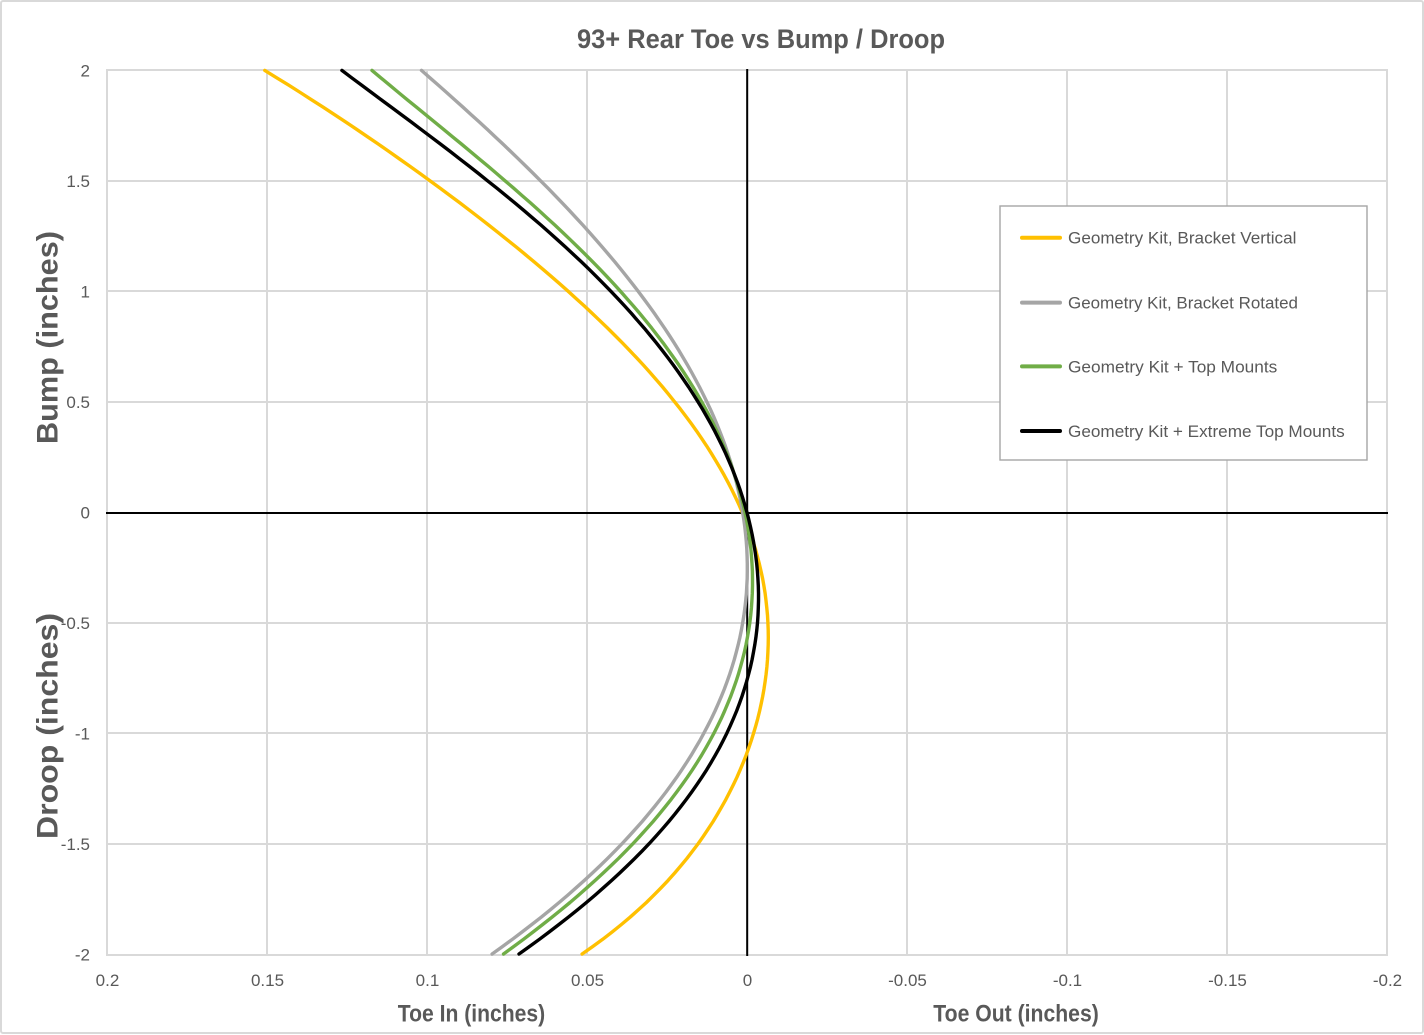  What do you see at coordinates (428, 980) in the screenshot?
I see `svg-text: 0.1` at bounding box center [428, 980].